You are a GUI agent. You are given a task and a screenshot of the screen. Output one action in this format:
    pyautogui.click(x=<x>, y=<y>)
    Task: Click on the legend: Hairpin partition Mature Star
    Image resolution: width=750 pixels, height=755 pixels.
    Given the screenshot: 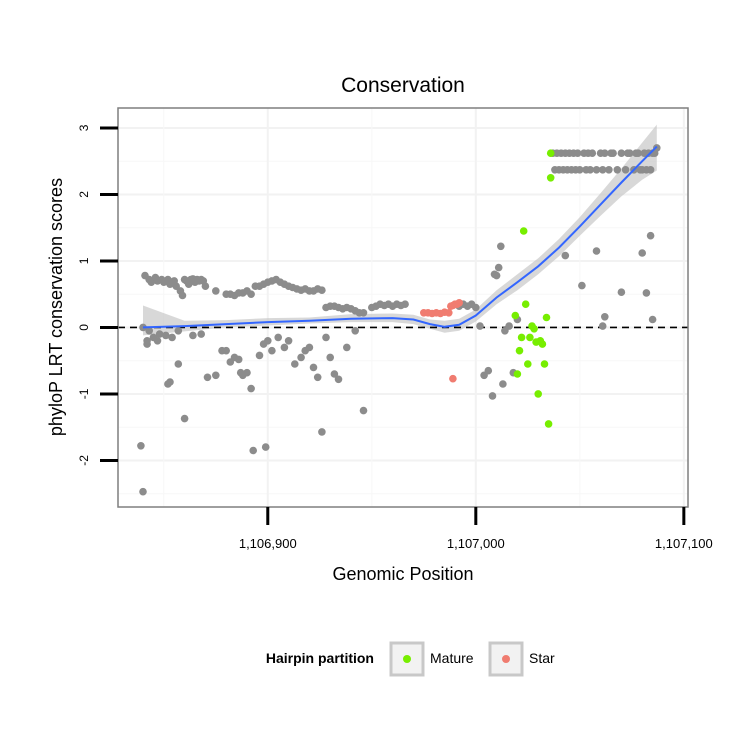 What is the action you would take?
    pyautogui.click(x=410, y=659)
    